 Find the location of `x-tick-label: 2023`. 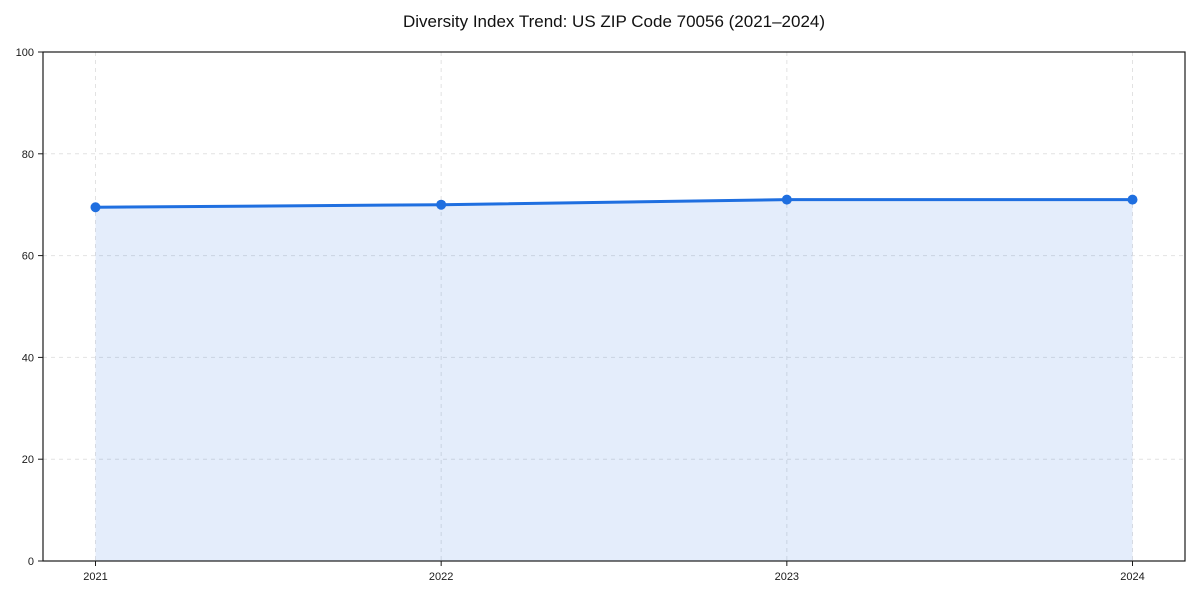

x-tick-label: 2023 is located at coordinates (787, 577).